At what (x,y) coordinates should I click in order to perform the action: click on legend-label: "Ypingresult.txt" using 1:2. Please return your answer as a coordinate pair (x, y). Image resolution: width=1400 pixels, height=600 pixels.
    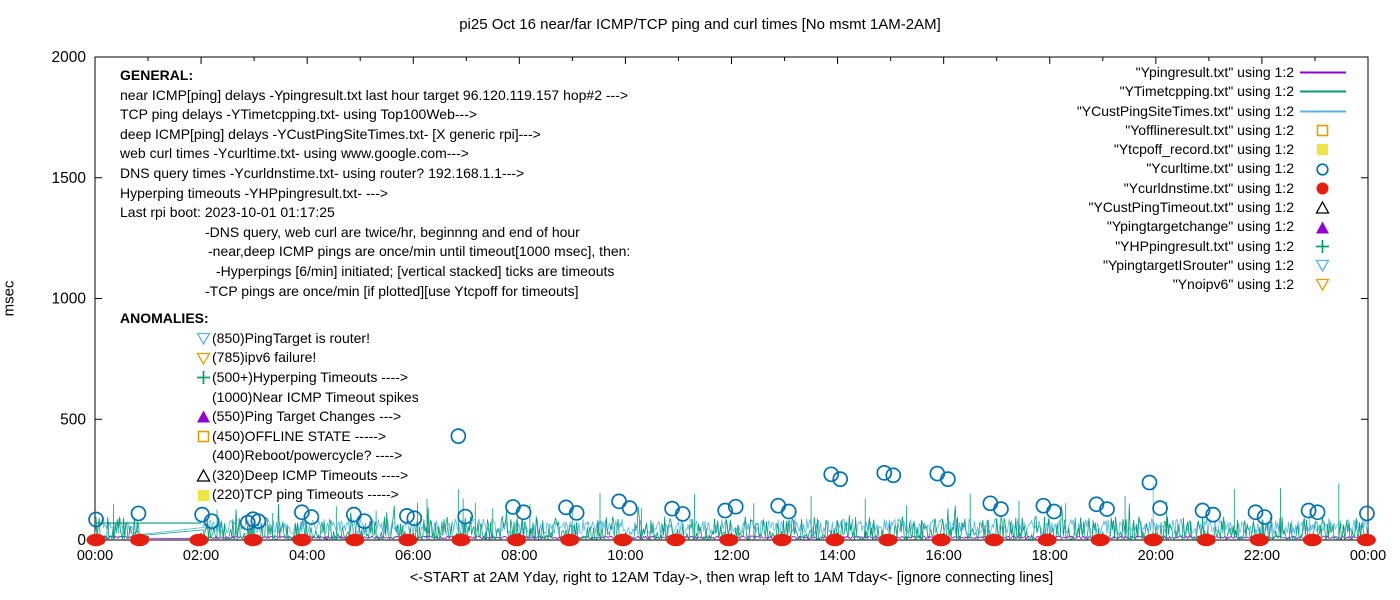
    Looking at the image, I should click on (1214, 72).